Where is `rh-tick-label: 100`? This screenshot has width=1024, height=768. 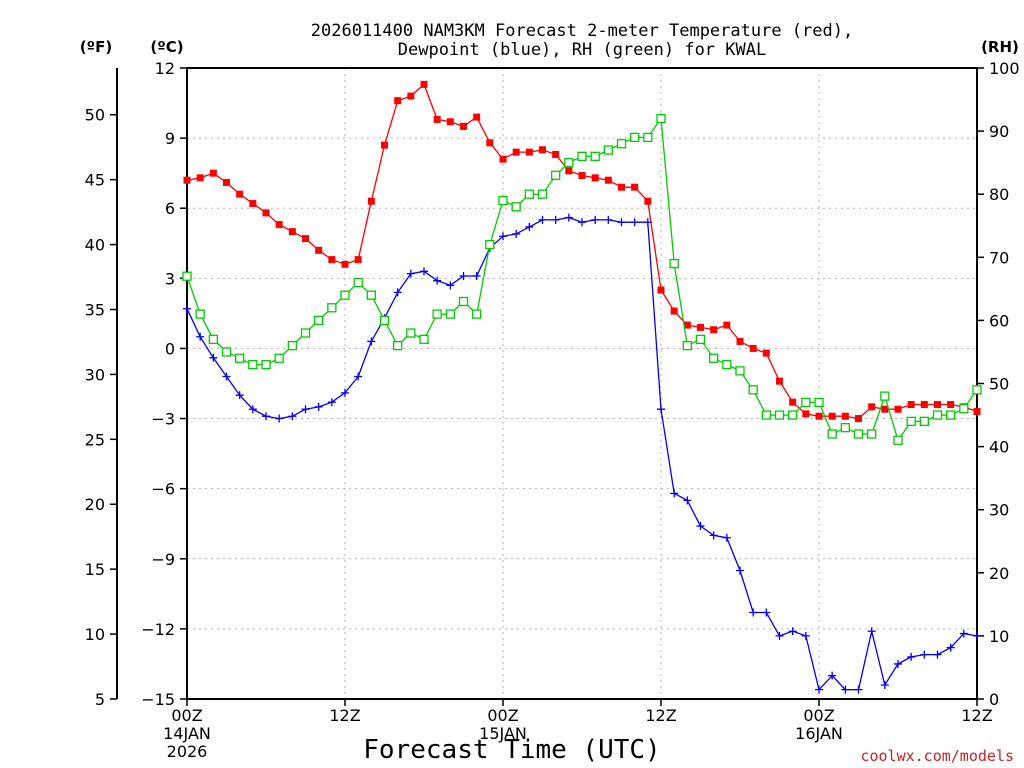
rh-tick-label: 100 is located at coordinates (1004, 68).